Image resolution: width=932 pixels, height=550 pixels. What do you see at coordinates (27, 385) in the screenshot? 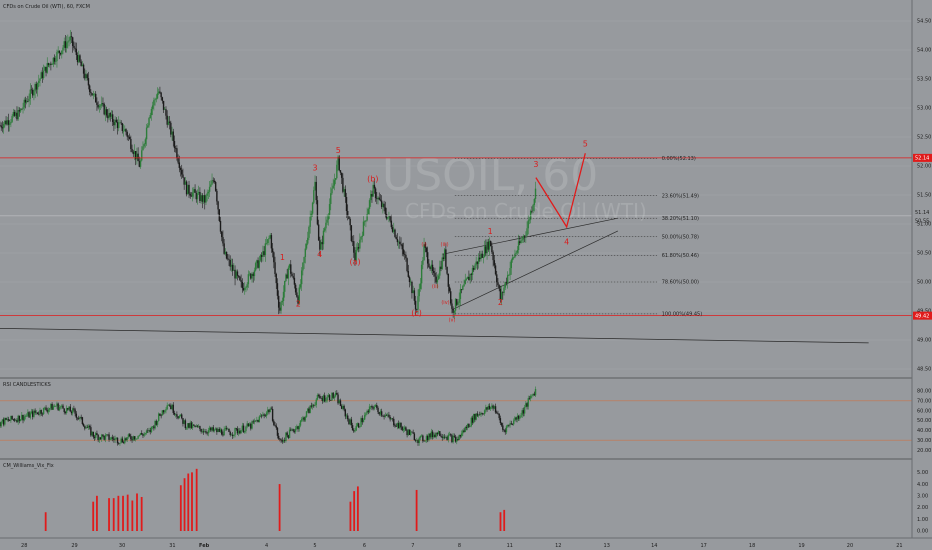
I see `rsi-title: RSI CANDLESTICKS` at bounding box center [27, 385].